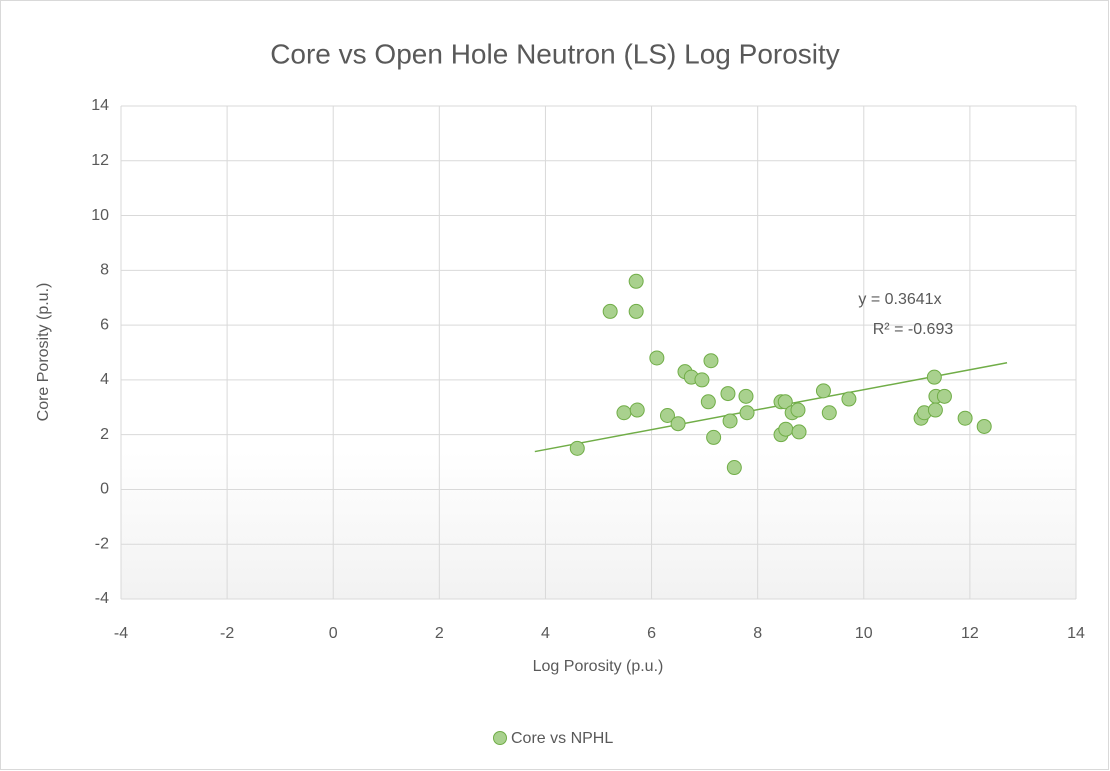 The width and height of the screenshot is (1110, 771). I want to click on x-tick-label: 10, so click(864, 633).